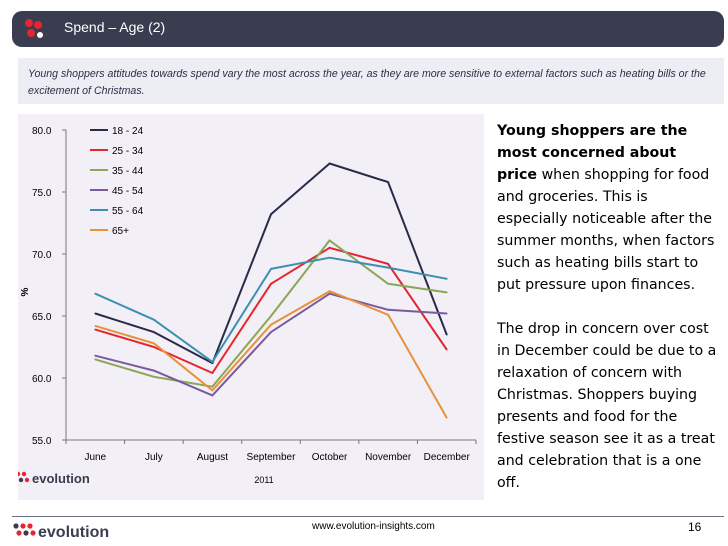 This screenshot has width=728, height=546. Describe the element at coordinates (212, 457) in the screenshot. I see `x-tick-label: August` at that location.